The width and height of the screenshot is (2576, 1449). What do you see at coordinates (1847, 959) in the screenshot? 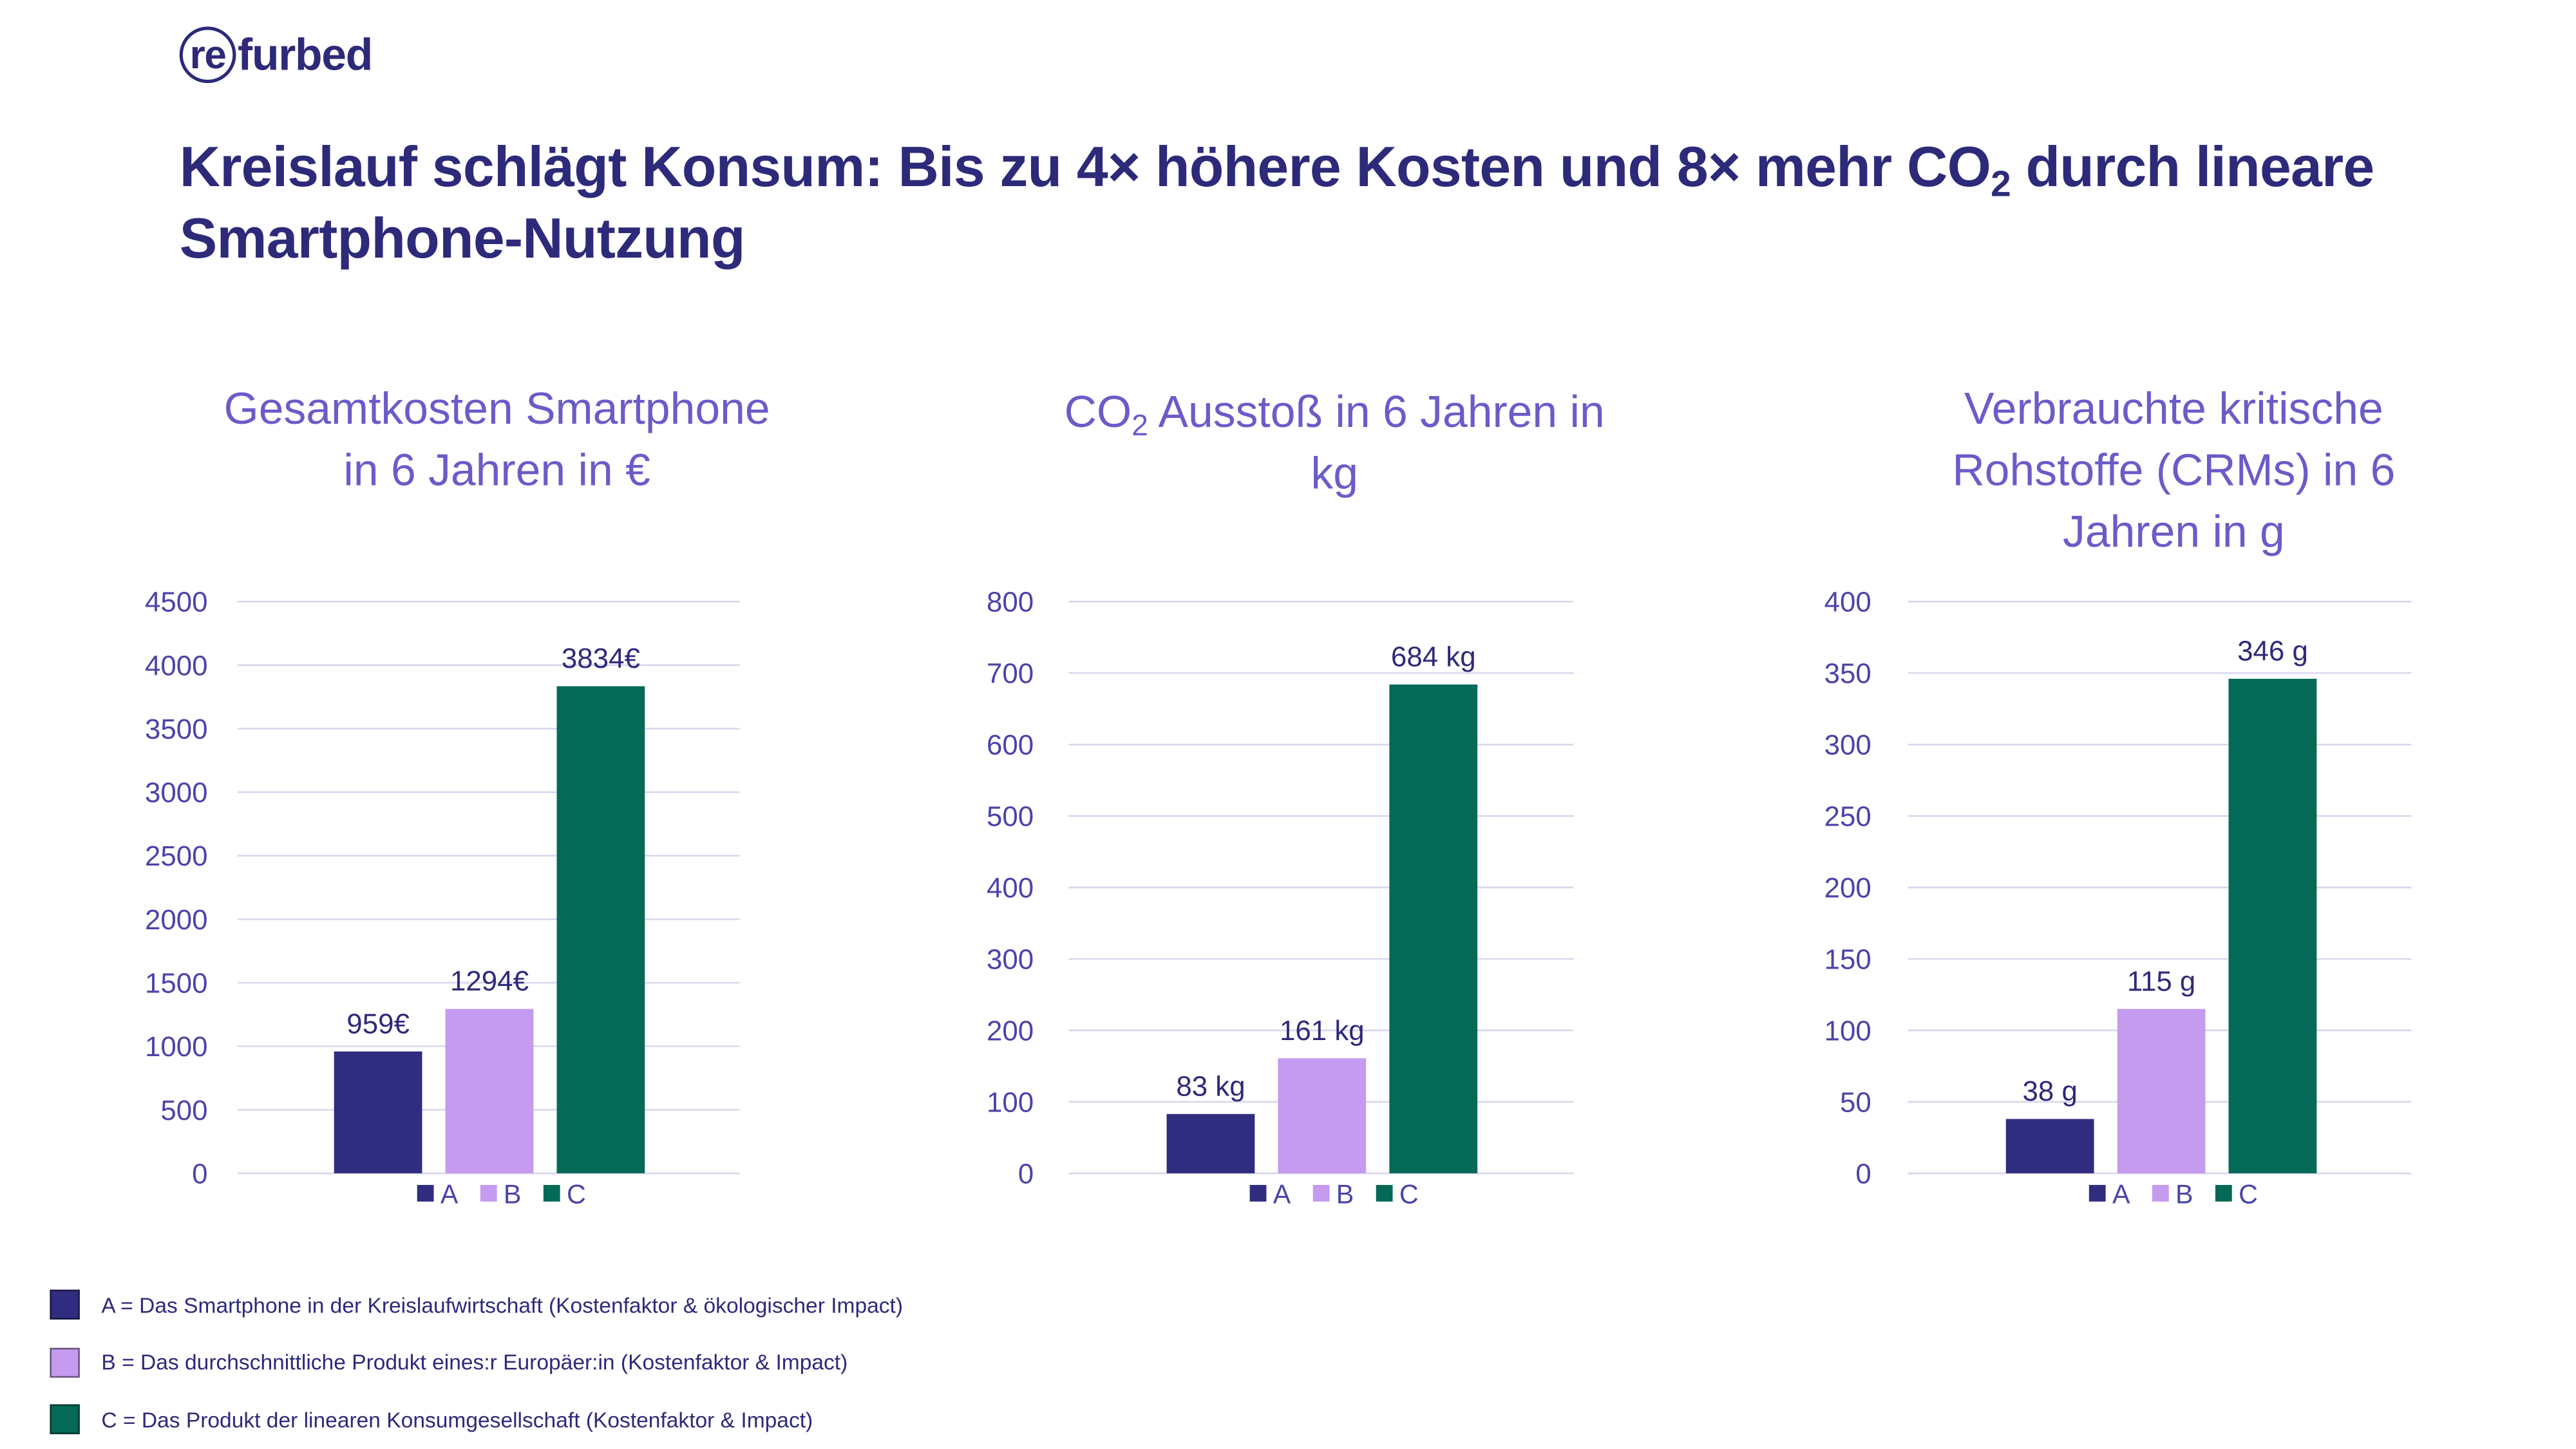
I see `y-tick-label: 150` at bounding box center [1847, 959].